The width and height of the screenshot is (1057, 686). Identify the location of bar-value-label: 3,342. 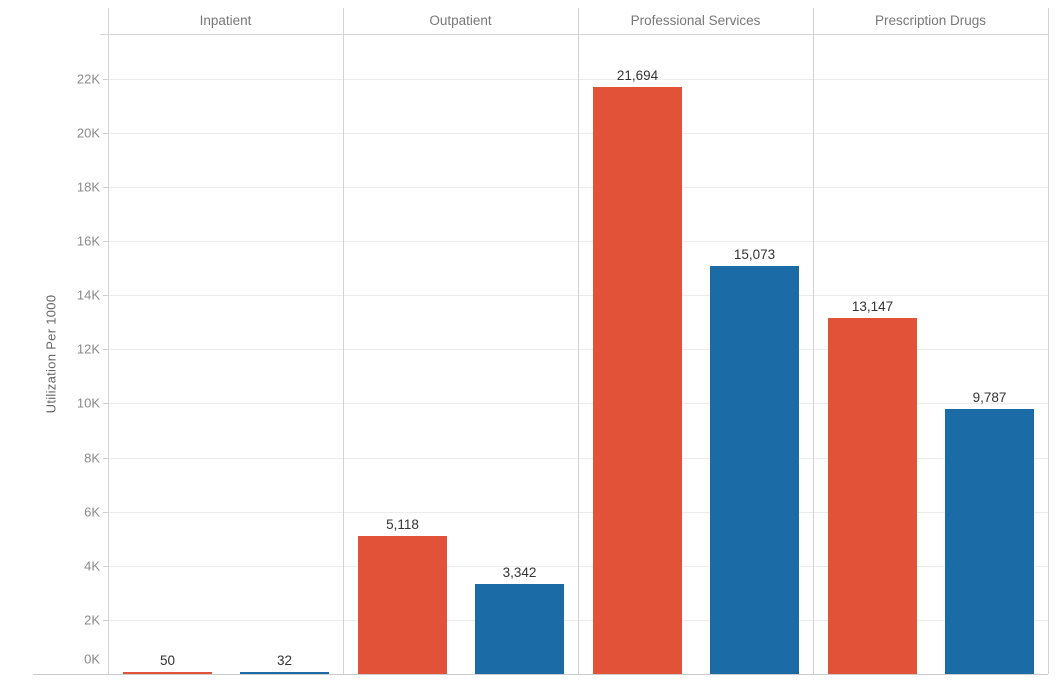
(519, 572).